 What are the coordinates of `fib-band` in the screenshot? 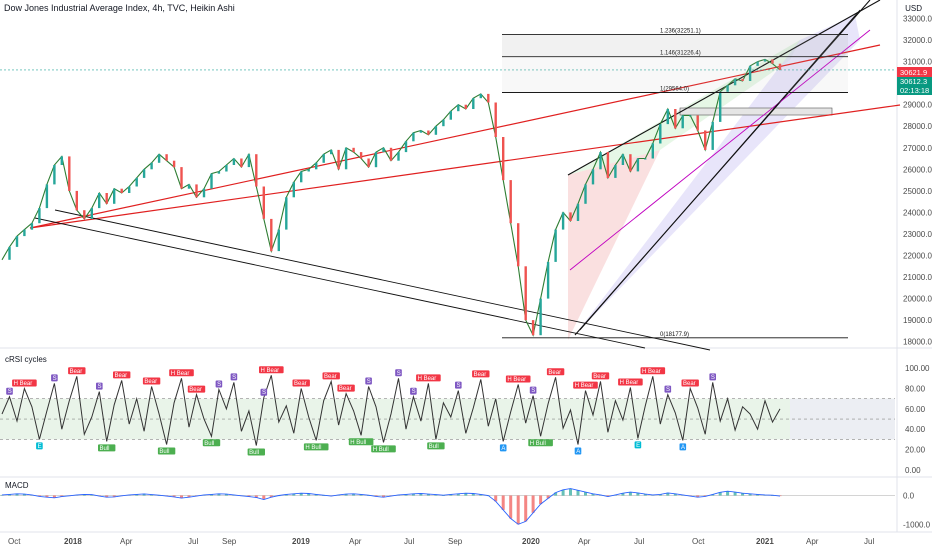 It's located at (675, 74).